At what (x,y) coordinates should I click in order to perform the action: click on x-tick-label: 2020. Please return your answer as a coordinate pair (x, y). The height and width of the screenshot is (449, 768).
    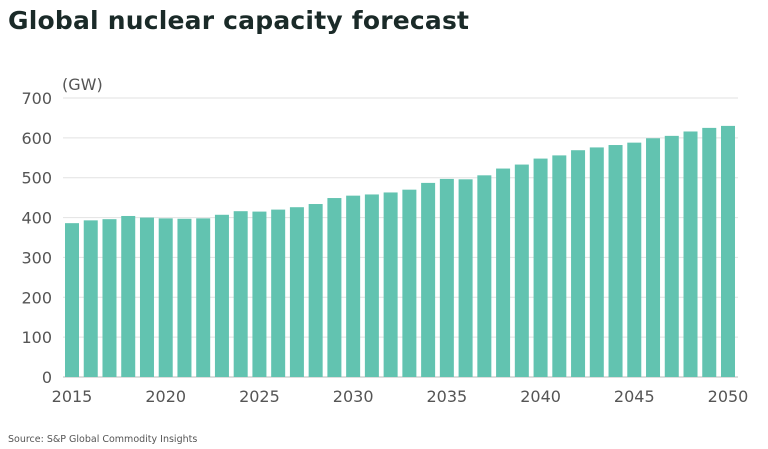
    Looking at the image, I should click on (165, 396).